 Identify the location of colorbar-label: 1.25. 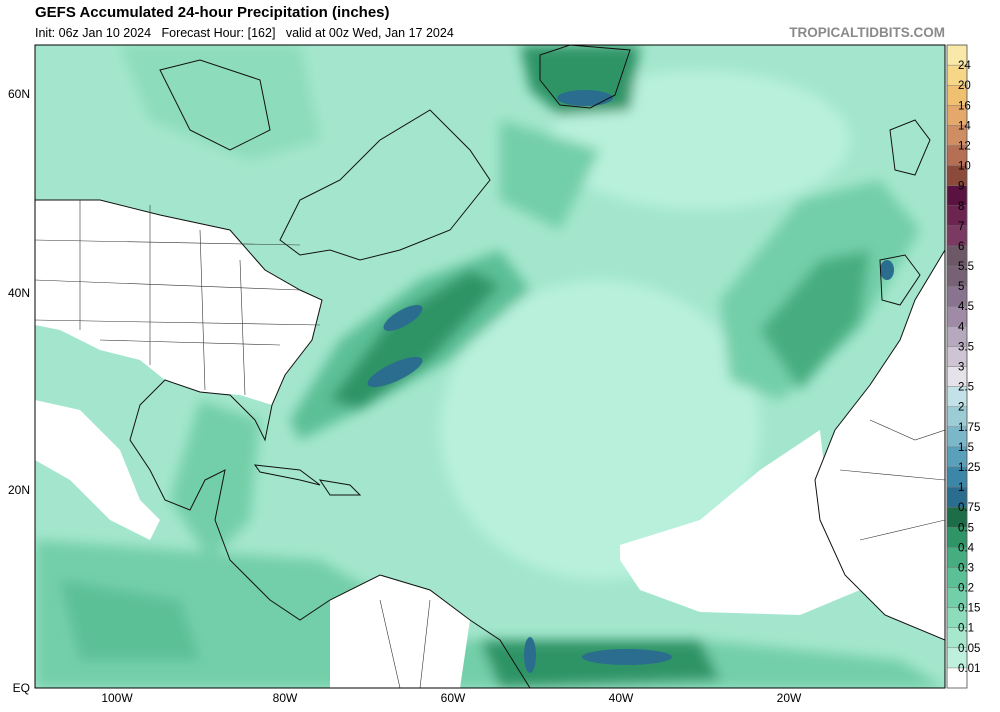
(969, 468).